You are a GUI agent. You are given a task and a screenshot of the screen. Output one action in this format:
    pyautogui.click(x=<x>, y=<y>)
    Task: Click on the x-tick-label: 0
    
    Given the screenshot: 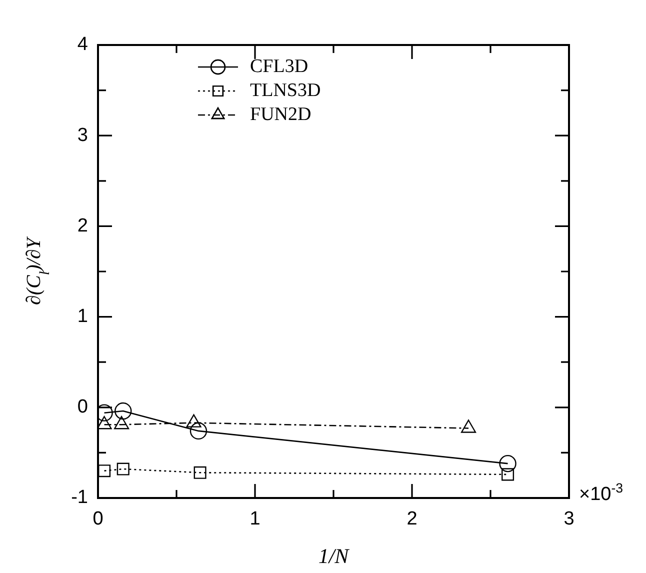 What is the action you would take?
    pyautogui.click(x=98, y=519)
    